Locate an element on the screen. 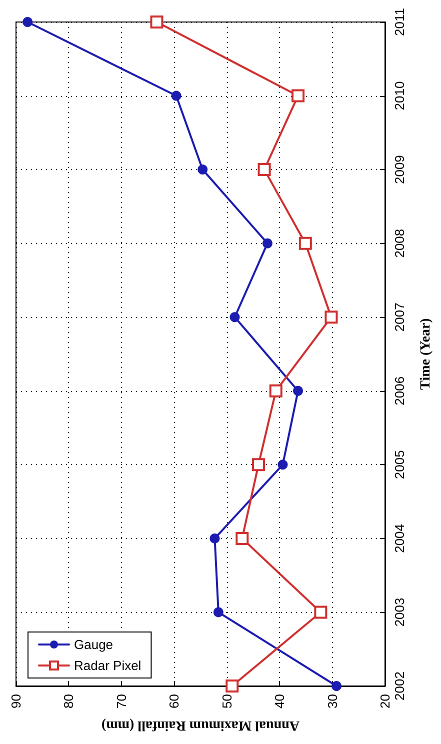 This screenshot has width=441, height=744. legend-label: Gauge is located at coordinates (94, 644).